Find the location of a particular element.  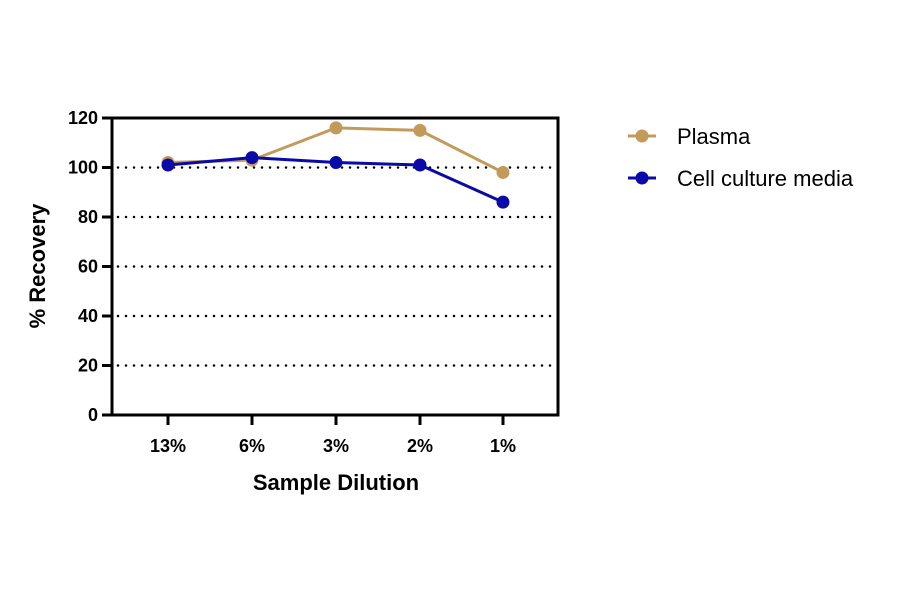

y-axis: 0 20 40 60 80 100 120 is located at coordinates (90, 266).